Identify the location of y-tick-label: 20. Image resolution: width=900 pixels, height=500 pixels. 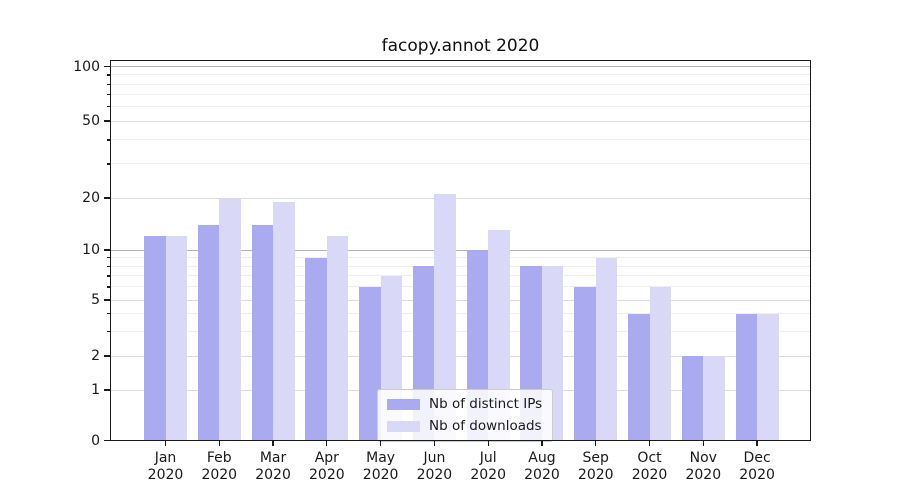
(91, 198).